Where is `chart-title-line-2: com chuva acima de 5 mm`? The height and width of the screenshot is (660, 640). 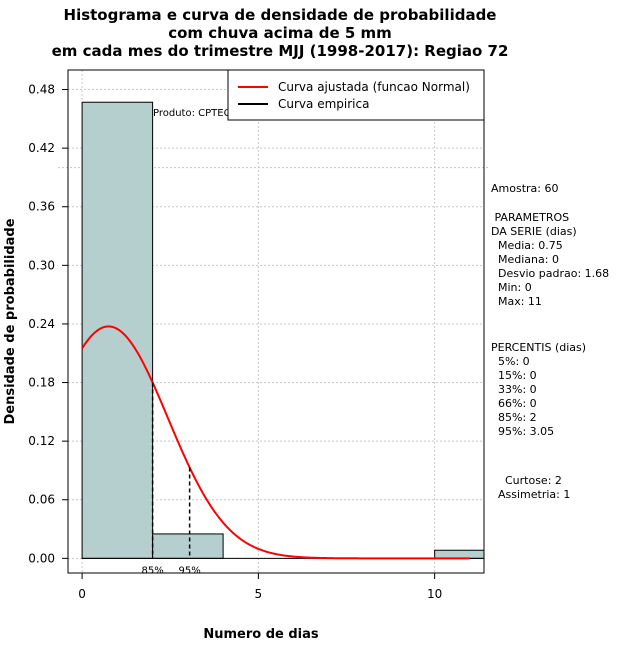
chart-title-line-2: com chuva acima de 5 mm is located at coordinates (280, 33).